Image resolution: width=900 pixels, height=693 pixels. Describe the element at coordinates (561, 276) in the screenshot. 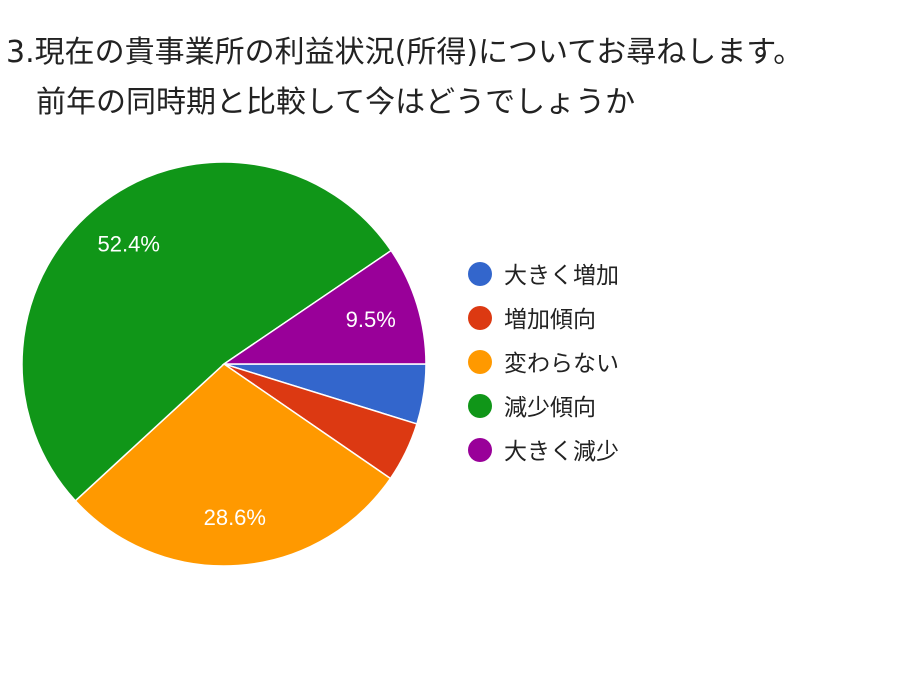

I see `legend-label-0: 大きく増加` at that location.